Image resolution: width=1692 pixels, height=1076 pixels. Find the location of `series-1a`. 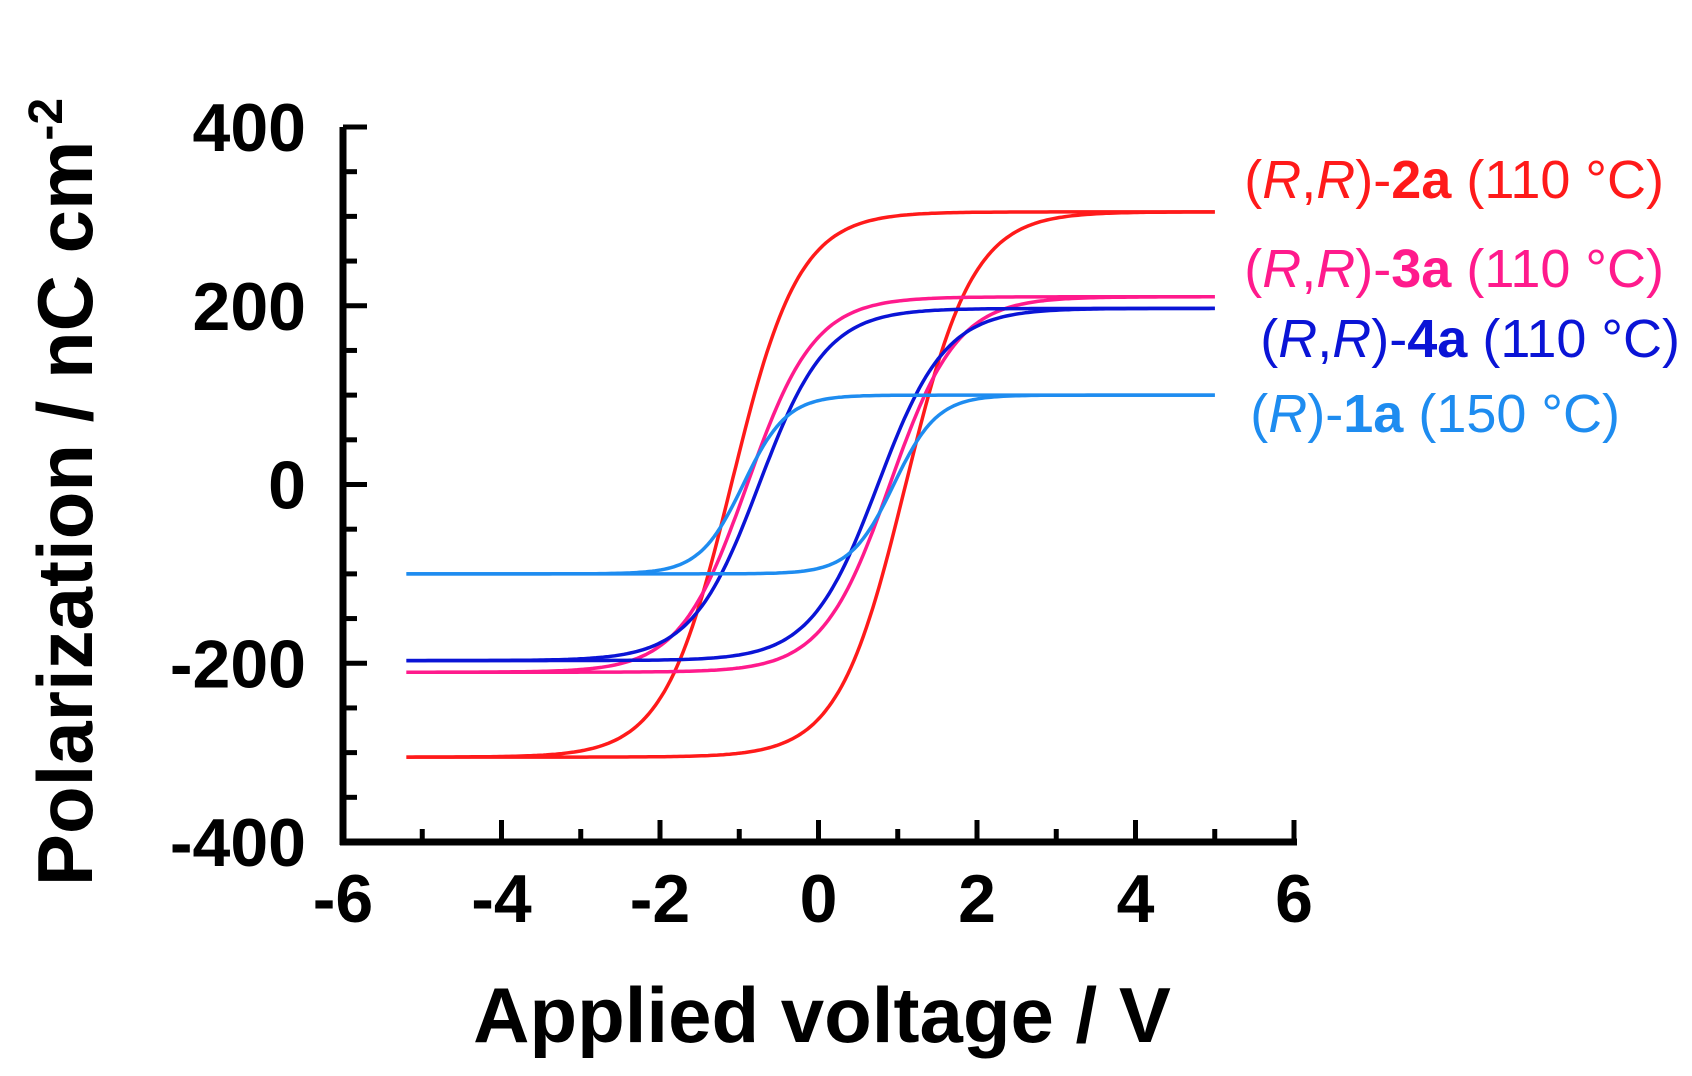

series-1a is located at coordinates (810, 484).